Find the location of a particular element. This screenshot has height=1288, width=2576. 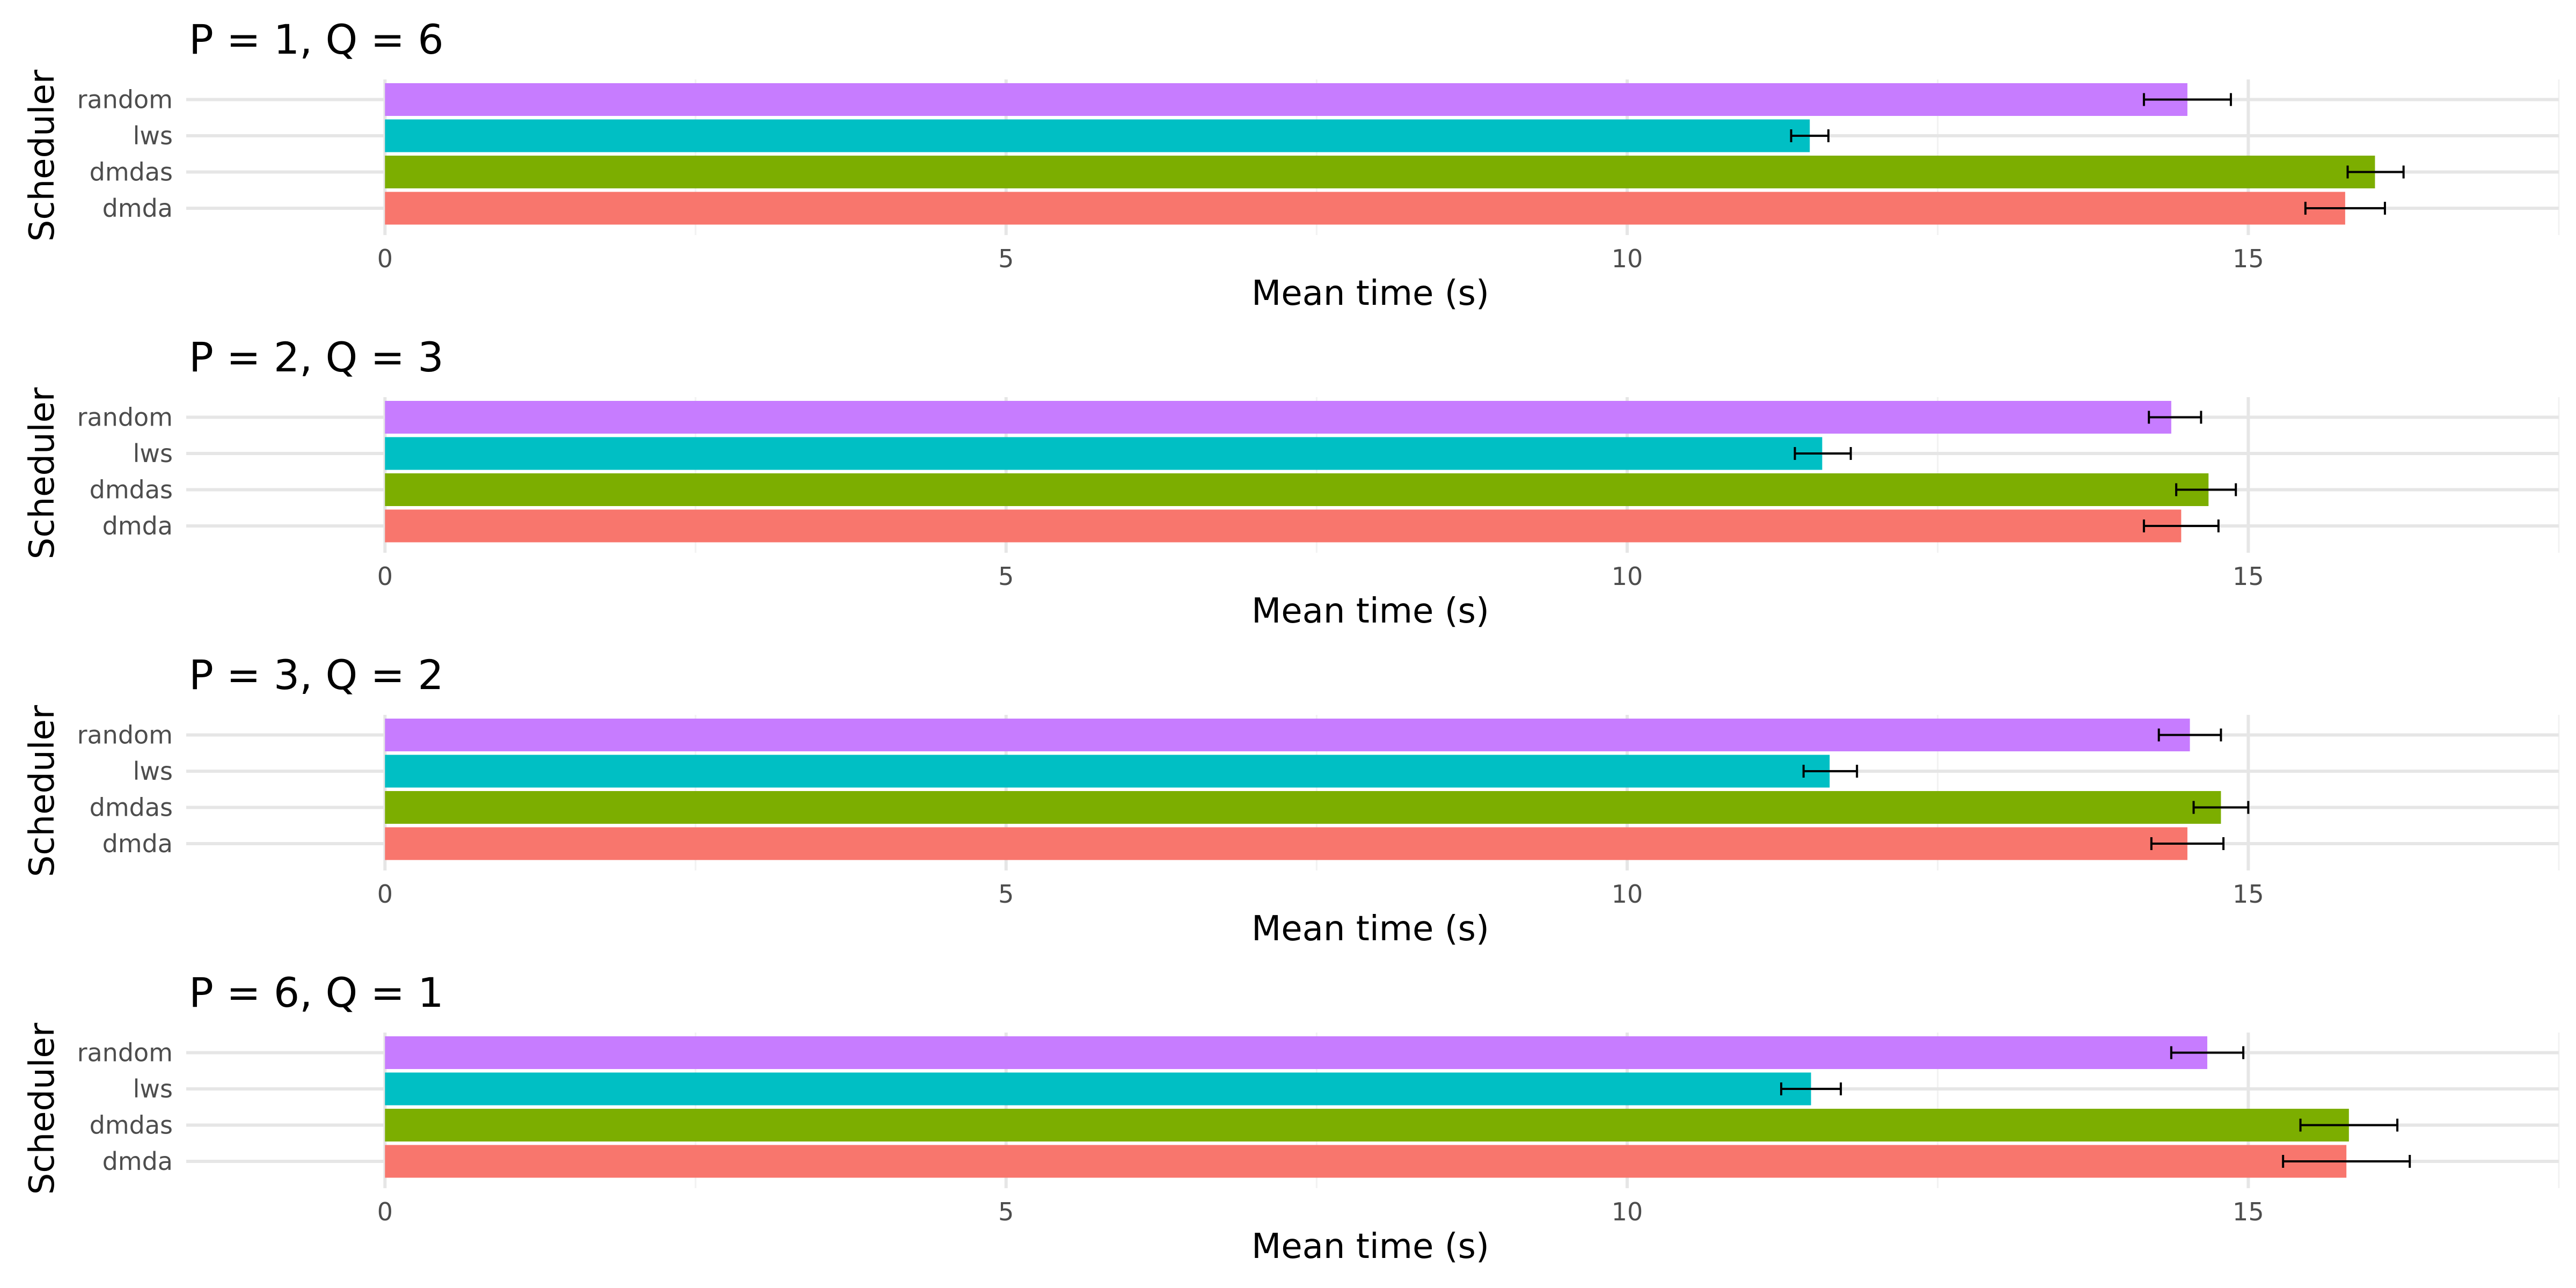

panel-title: P = 1, Q = 6 is located at coordinates (316, 39).